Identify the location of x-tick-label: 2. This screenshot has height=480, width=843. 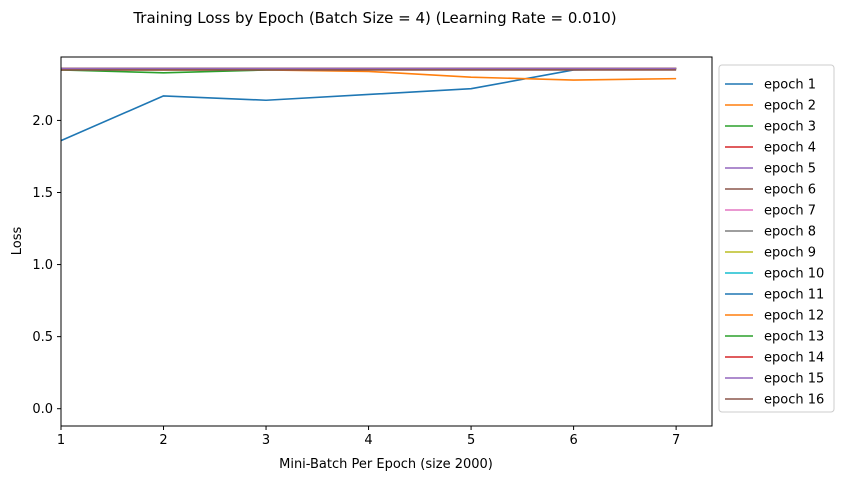
(163, 440).